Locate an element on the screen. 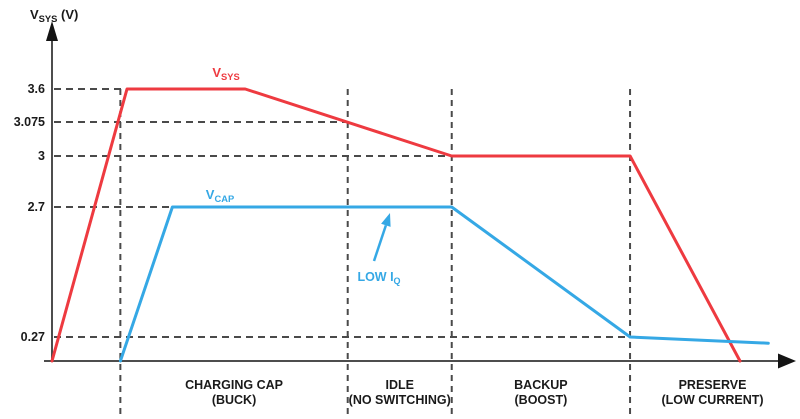  x-axis-arrow-icon is located at coordinates (787, 361).